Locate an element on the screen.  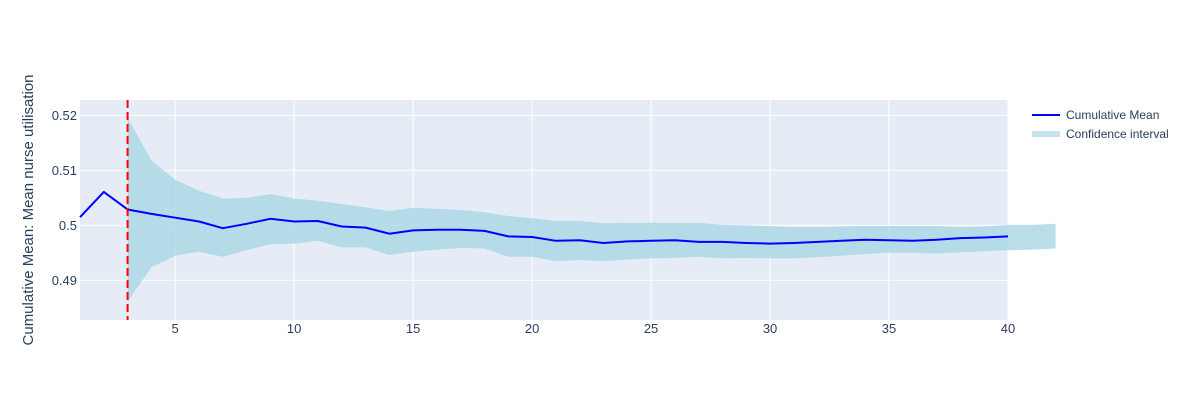
cumulative-mean-line is located at coordinates (544, 217).